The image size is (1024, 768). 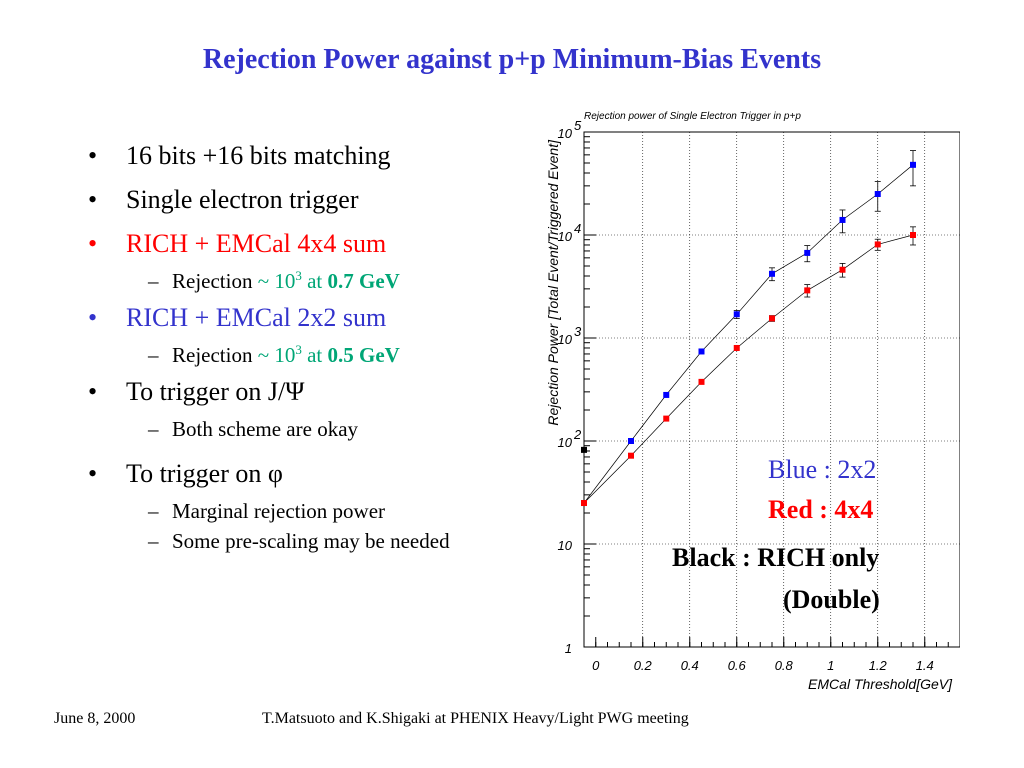 I want to click on legend-blue: Blue : 2x2, so click(x=822, y=469).